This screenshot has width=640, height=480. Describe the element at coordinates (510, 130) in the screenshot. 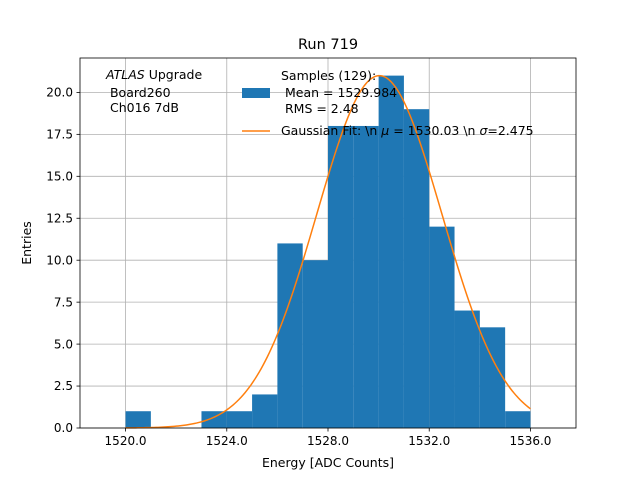

I see `legend-fit-suffix: =2.475` at that location.